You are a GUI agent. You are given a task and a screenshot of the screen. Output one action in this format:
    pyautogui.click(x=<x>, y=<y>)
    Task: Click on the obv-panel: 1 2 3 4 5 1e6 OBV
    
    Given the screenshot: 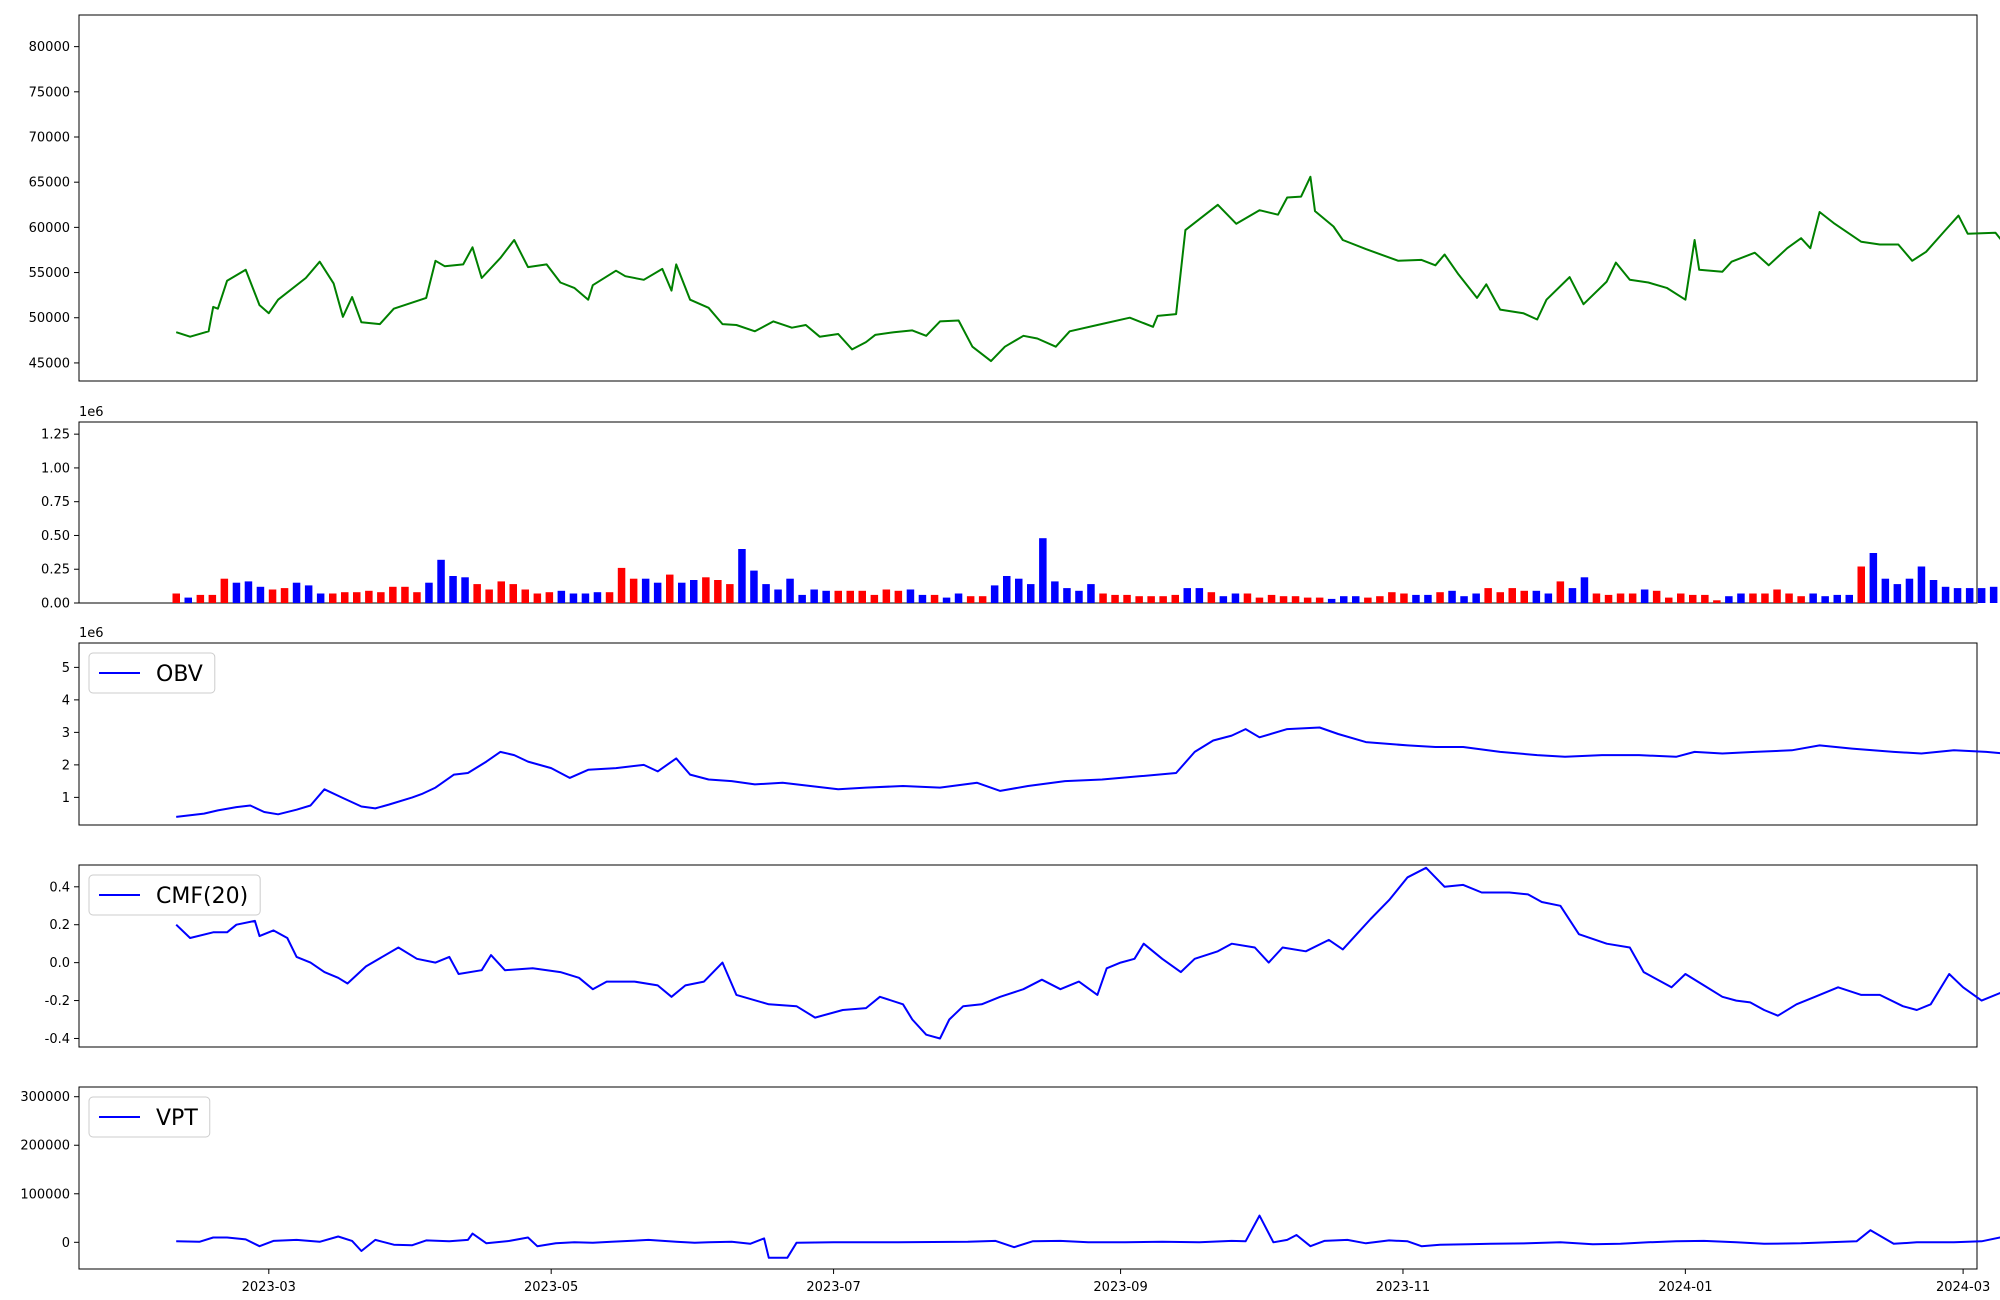 What is the action you would take?
    pyautogui.click(x=1031, y=726)
    